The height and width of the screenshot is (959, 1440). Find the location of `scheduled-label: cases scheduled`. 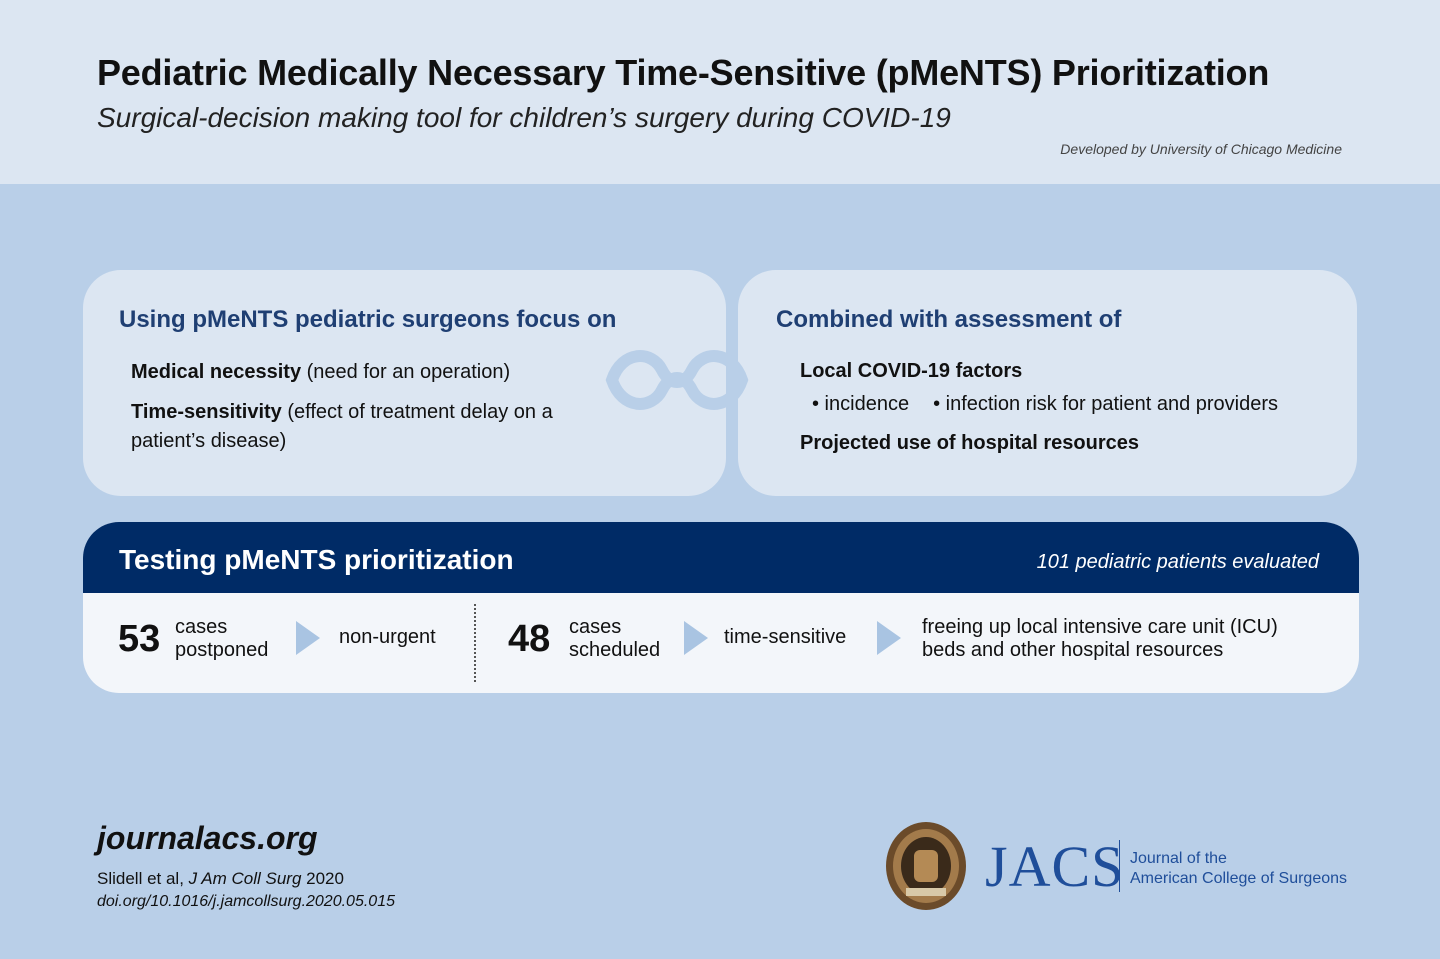

scheduled-label: cases scheduled is located at coordinates (614, 639).